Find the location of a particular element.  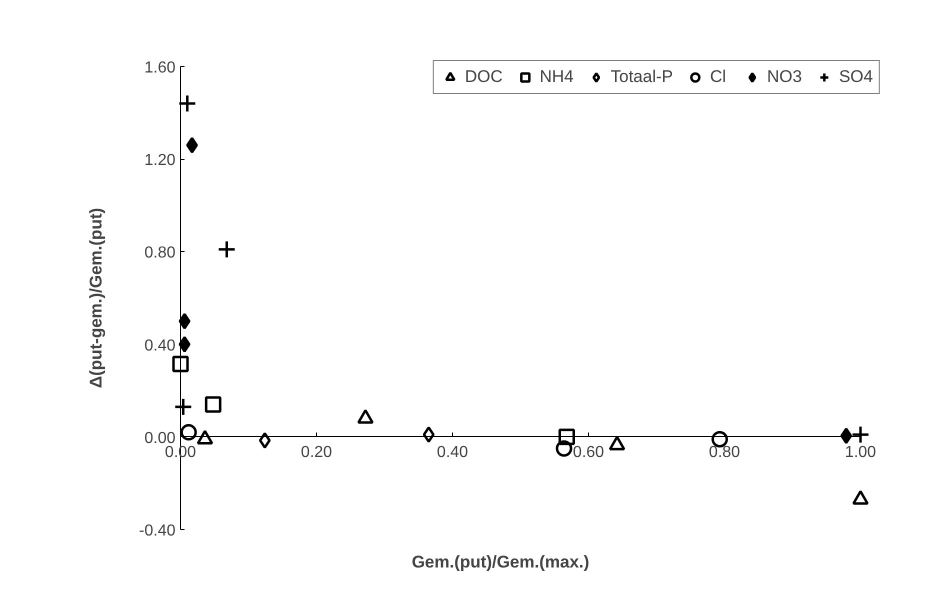

x-tick-label: 0.40 is located at coordinates (452, 452).